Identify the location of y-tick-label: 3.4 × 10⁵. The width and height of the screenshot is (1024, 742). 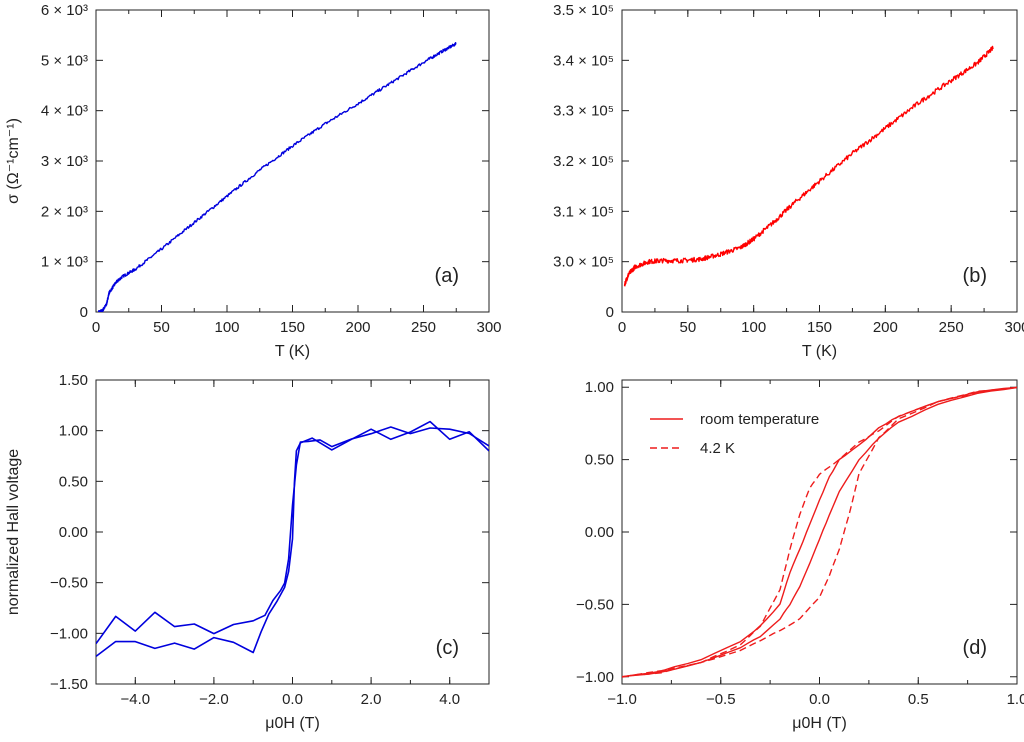
(583, 60).